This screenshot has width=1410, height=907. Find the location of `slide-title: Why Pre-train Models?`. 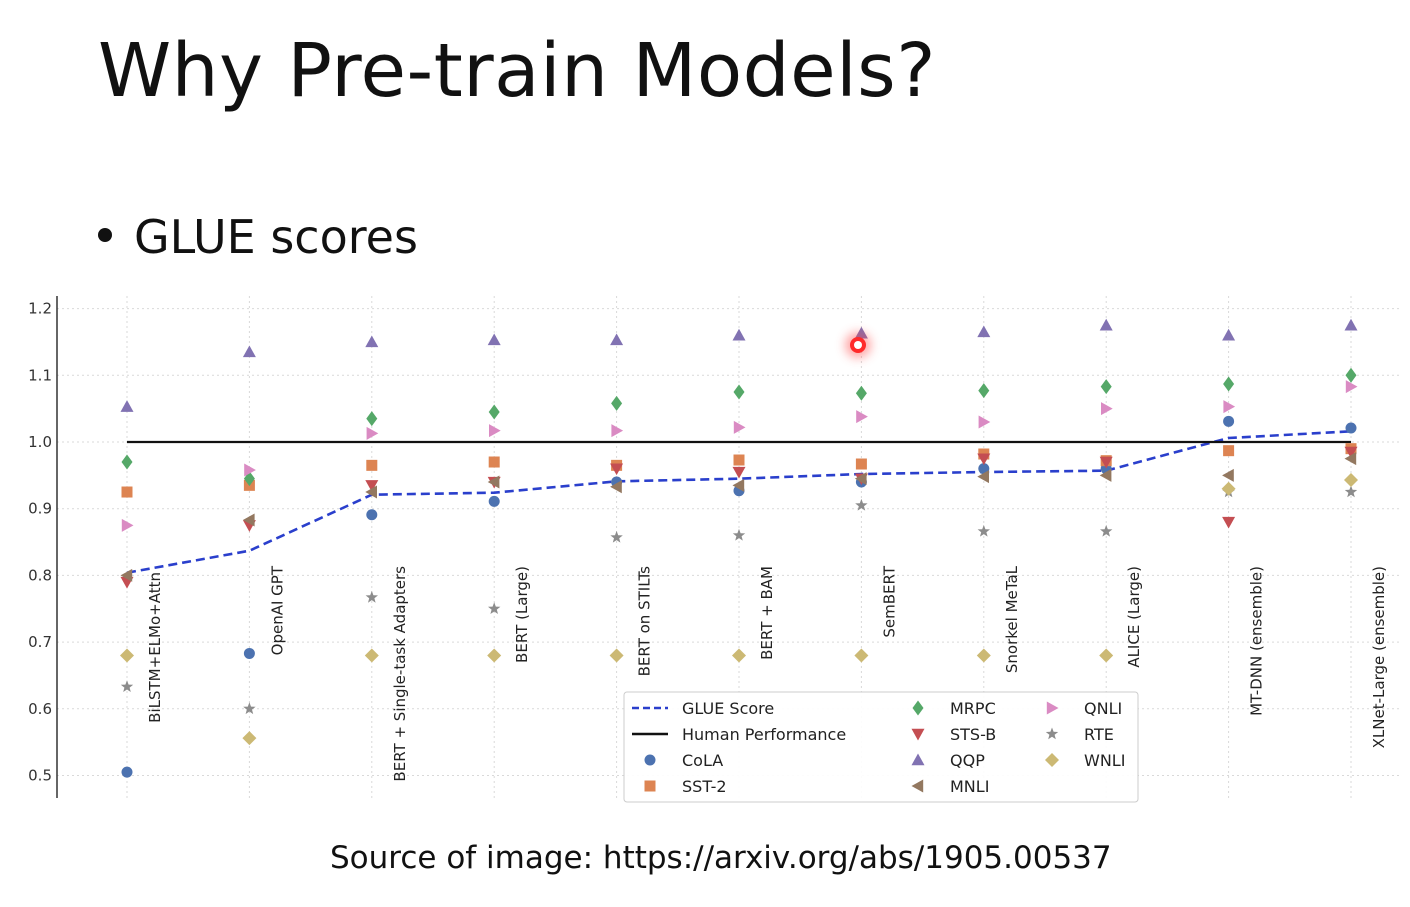

slide-title: Why Pre-train Models? is located at coordinates (517, 71).